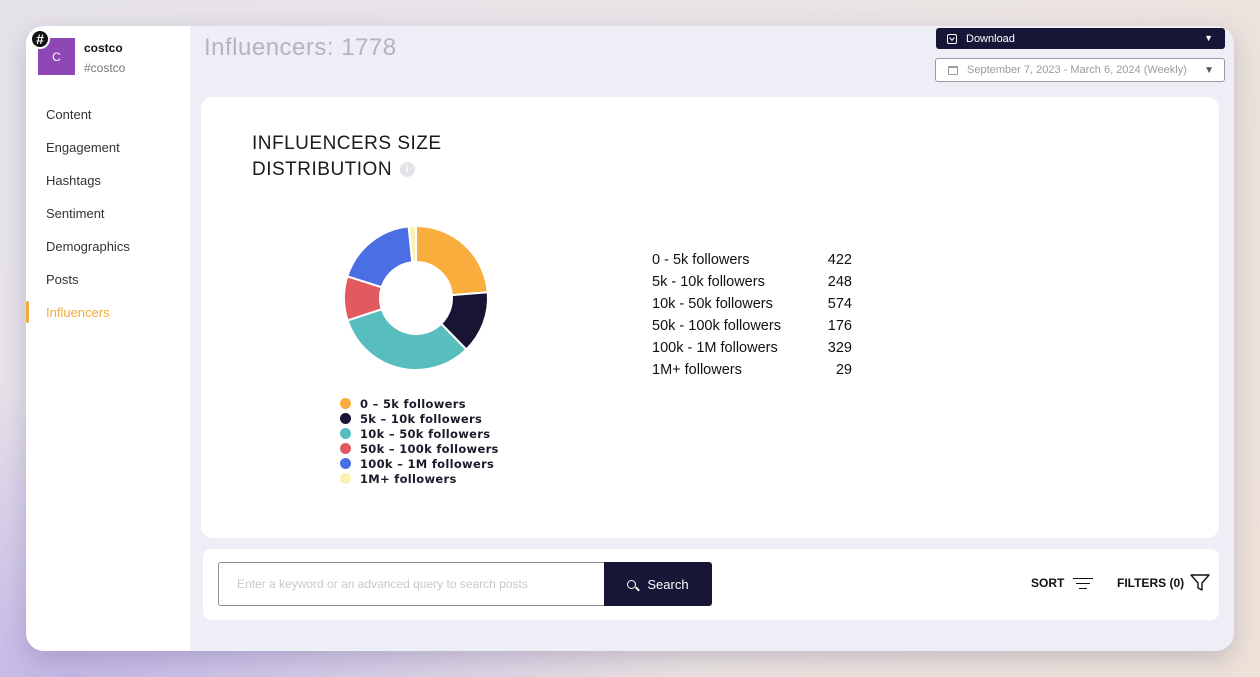 The width and height of the screenshot is (1260, 677). What do you see at coordinates (88, 246) in the screenshot?
I see `sidebar-item-demographics: Demographics` at bounding box center [88, 246].